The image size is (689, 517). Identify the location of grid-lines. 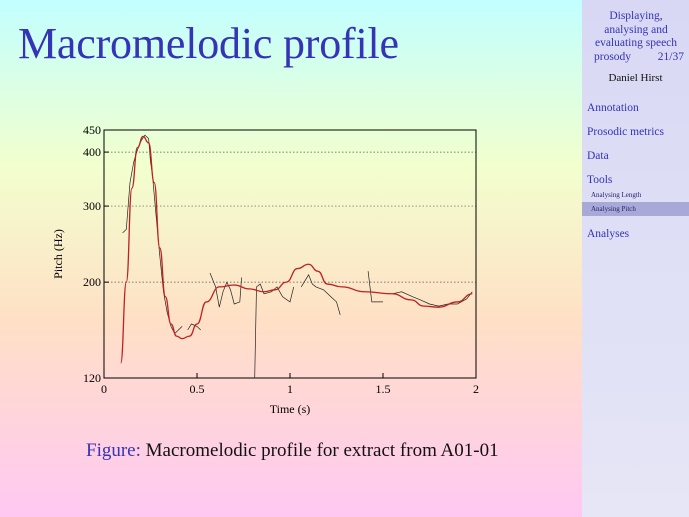
(290, 217).